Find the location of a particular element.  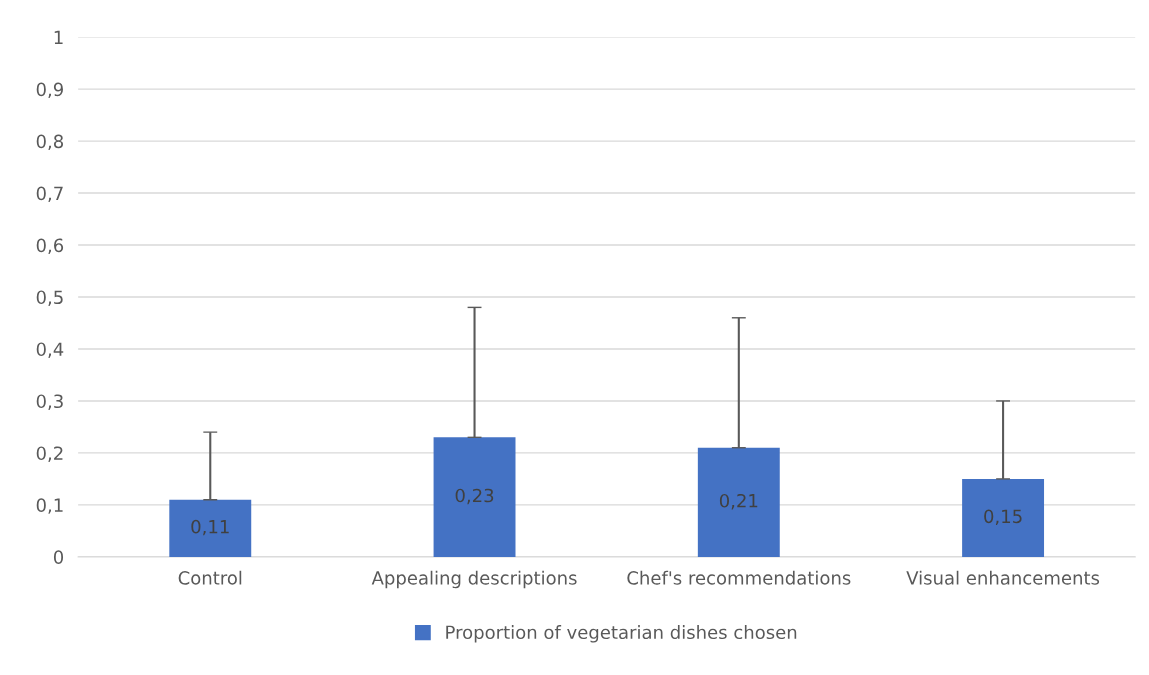

legend-label: Proportion of vegetarian dishes chosen is located at coordinates (621, 634).